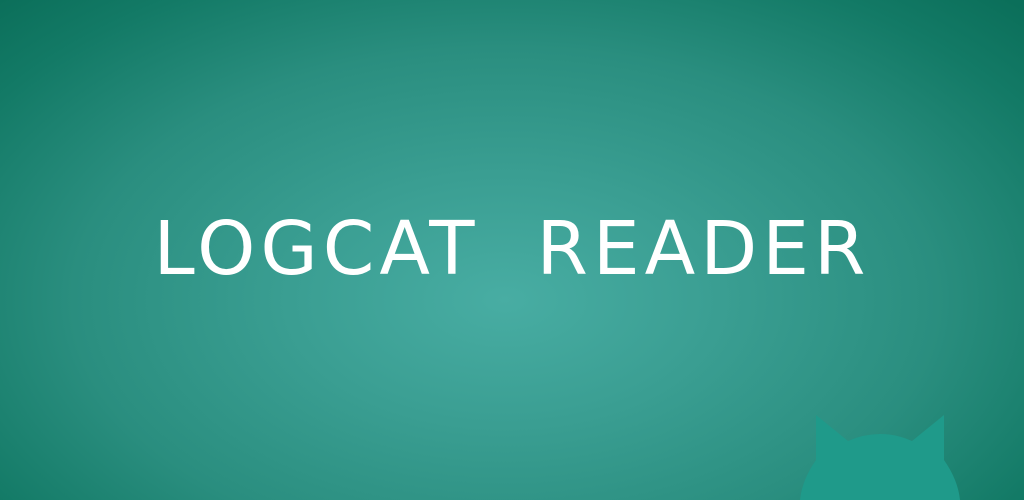  Describe the element at coordinates (512, 248) in the screenshot. I see `app-title: LOGCAT READER` at that location.